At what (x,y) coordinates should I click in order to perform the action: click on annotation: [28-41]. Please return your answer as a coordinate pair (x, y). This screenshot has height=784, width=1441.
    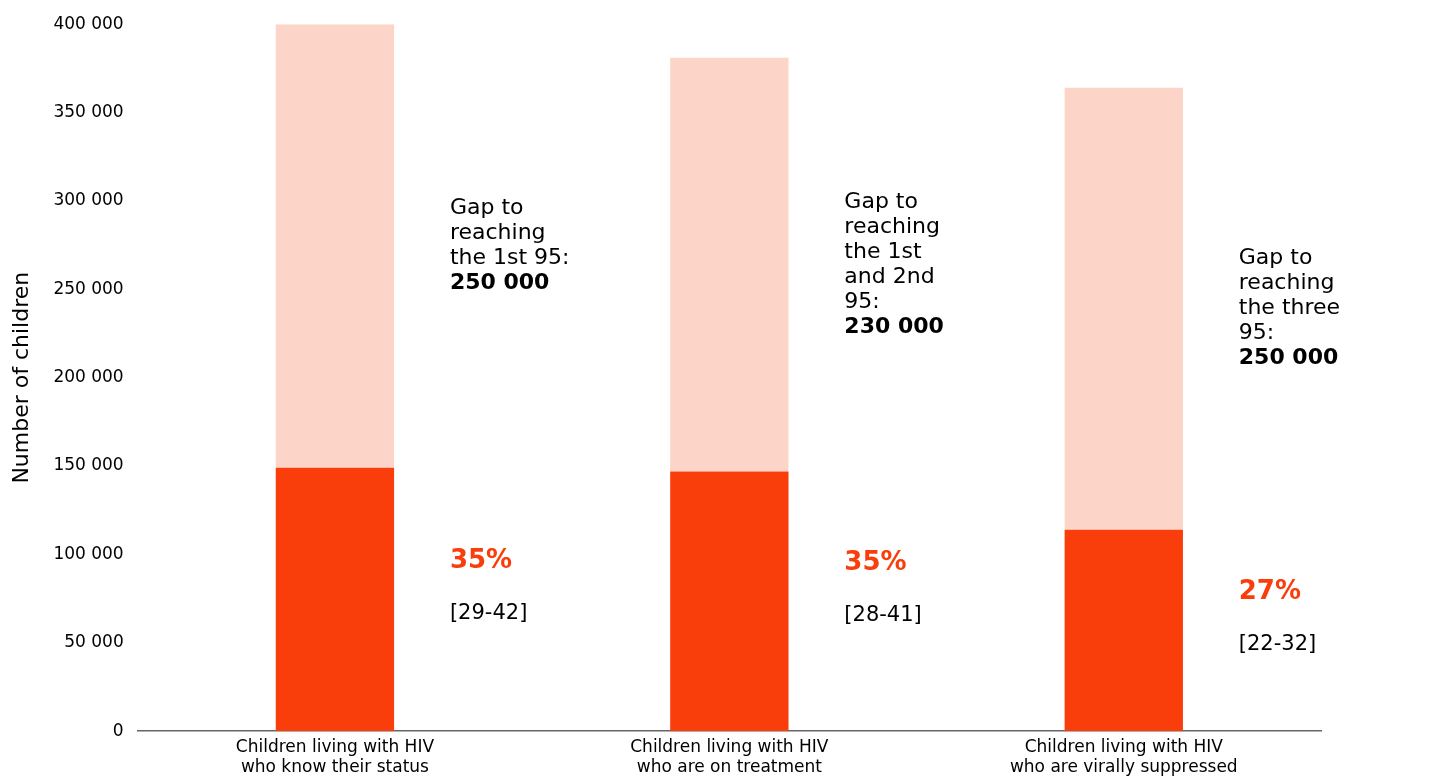
    Looking at the image, I should click on (883, 613).